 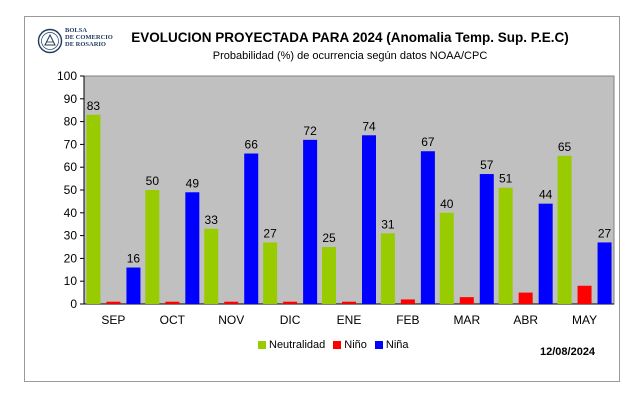 What do you see at coordinates (50, 41) in the screenshot?
I see `bolsa-logo-icon` at bounding box center [50, 41].